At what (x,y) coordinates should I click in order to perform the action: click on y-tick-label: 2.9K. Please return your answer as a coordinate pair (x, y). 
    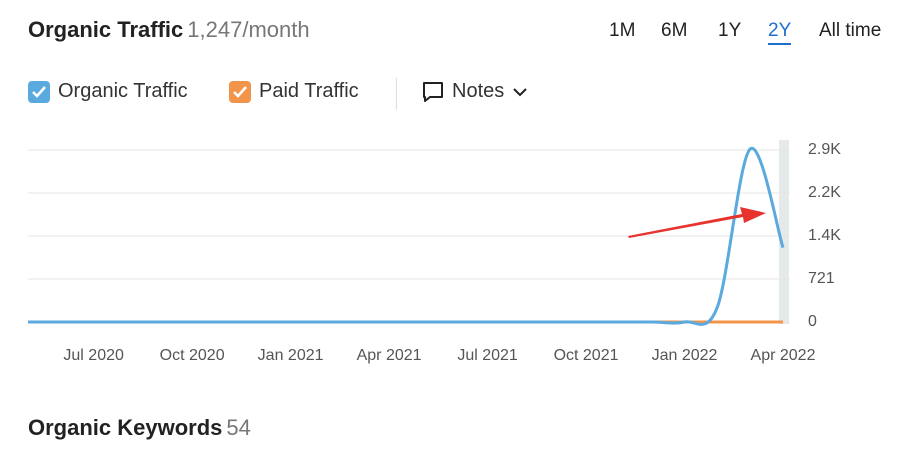
    Looking at the image, I should click on (824, 149).